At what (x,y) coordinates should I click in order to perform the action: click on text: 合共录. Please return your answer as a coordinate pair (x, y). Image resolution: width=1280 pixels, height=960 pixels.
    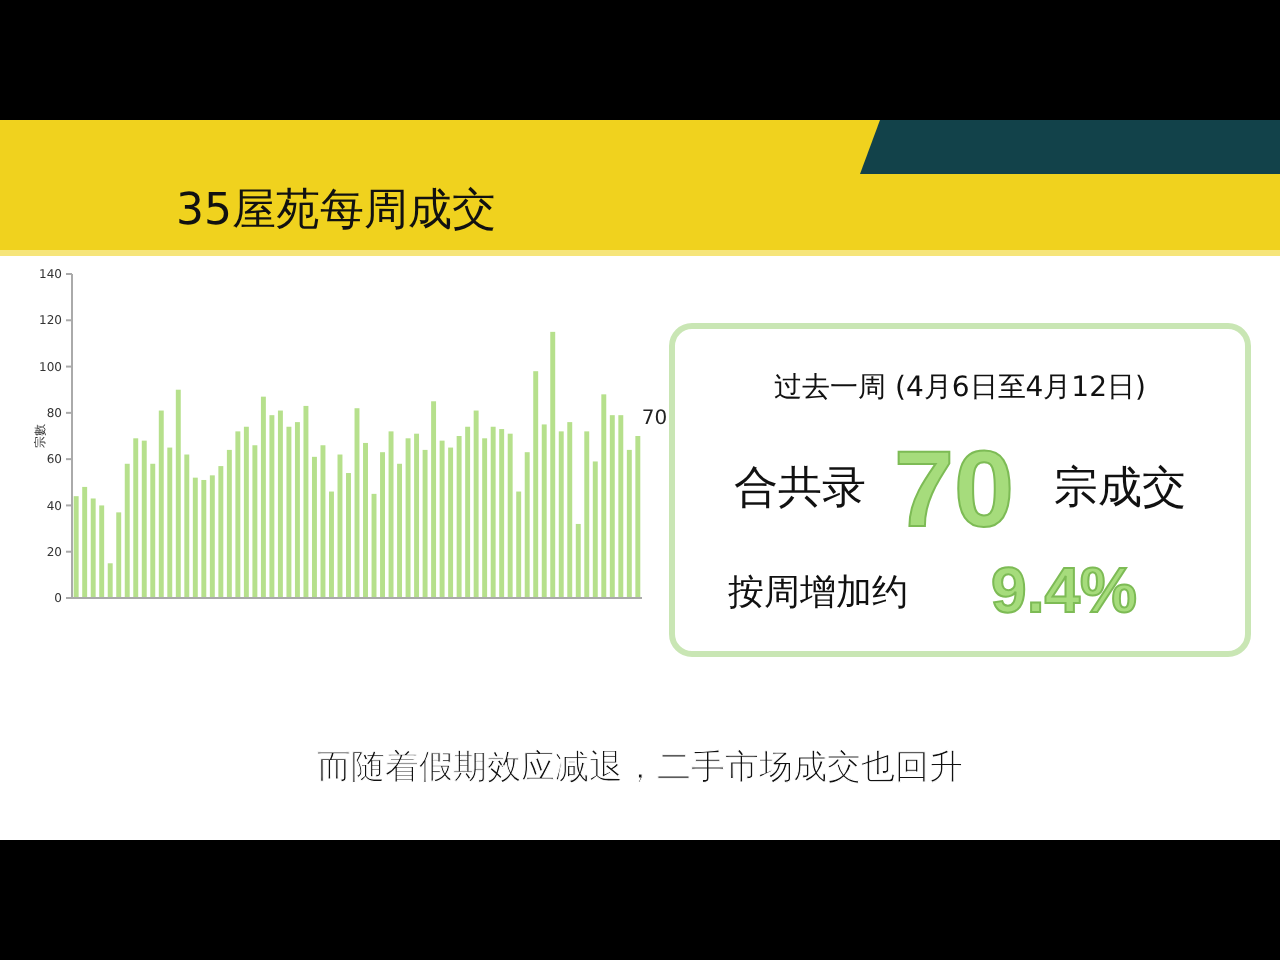
    Looking at the image, I should click on (800, 489).